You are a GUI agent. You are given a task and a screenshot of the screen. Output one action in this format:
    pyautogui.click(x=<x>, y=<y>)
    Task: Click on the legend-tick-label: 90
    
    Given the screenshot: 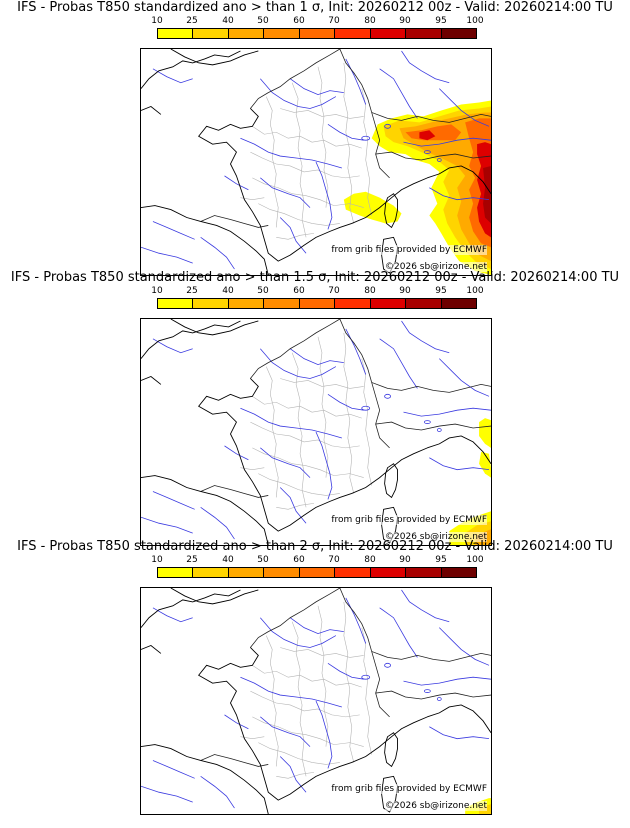 What is the action you would take?
    pyautogui.click(x=405, y=291)
    